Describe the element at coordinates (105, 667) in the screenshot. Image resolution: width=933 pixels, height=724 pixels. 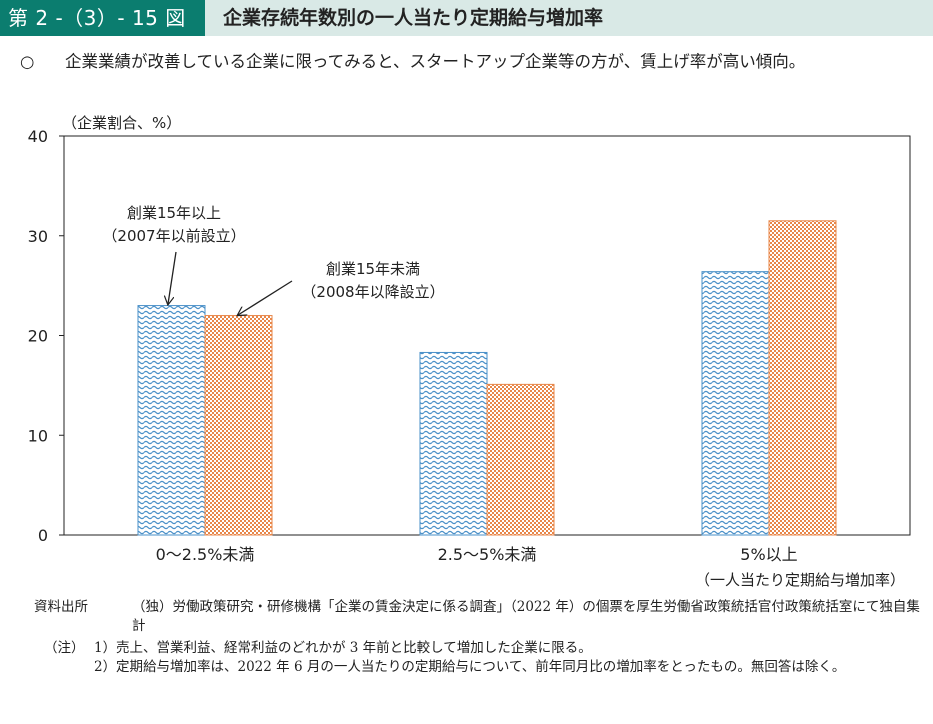
I see `note-number: 2）` at that location.